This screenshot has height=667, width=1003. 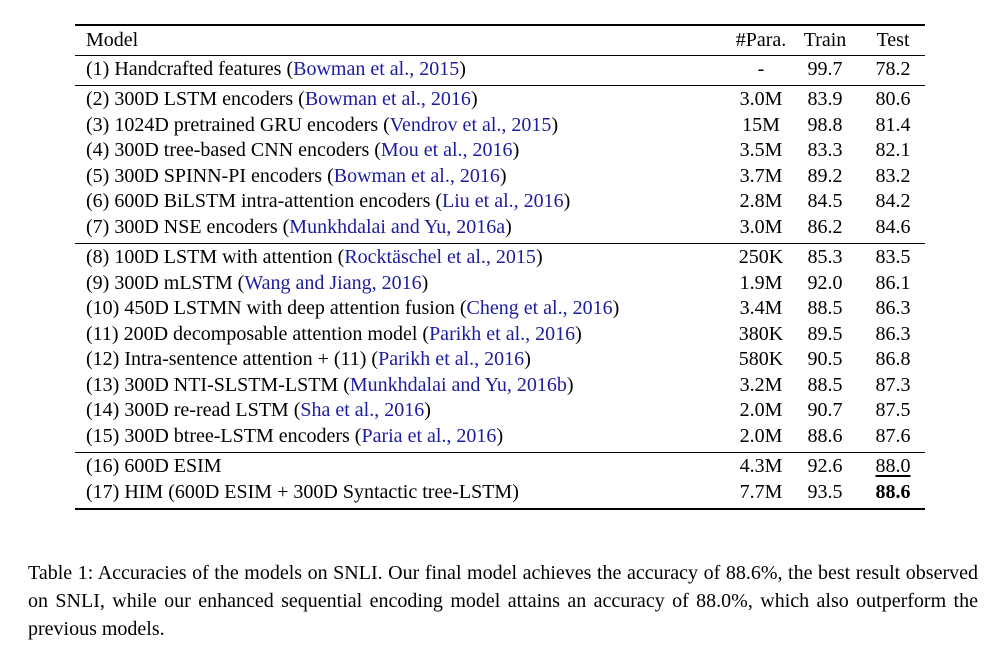 I want to click on test-cell: 86.8, so click(x=893, y=359).